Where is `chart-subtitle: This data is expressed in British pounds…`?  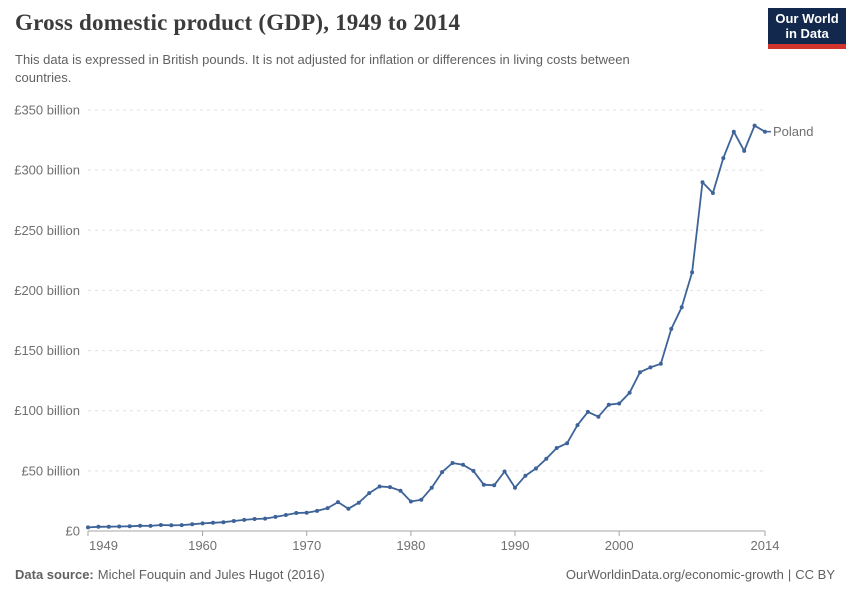 chart-subtitle: This data is expressed in British pounds… is located at coordinates (322, 69).